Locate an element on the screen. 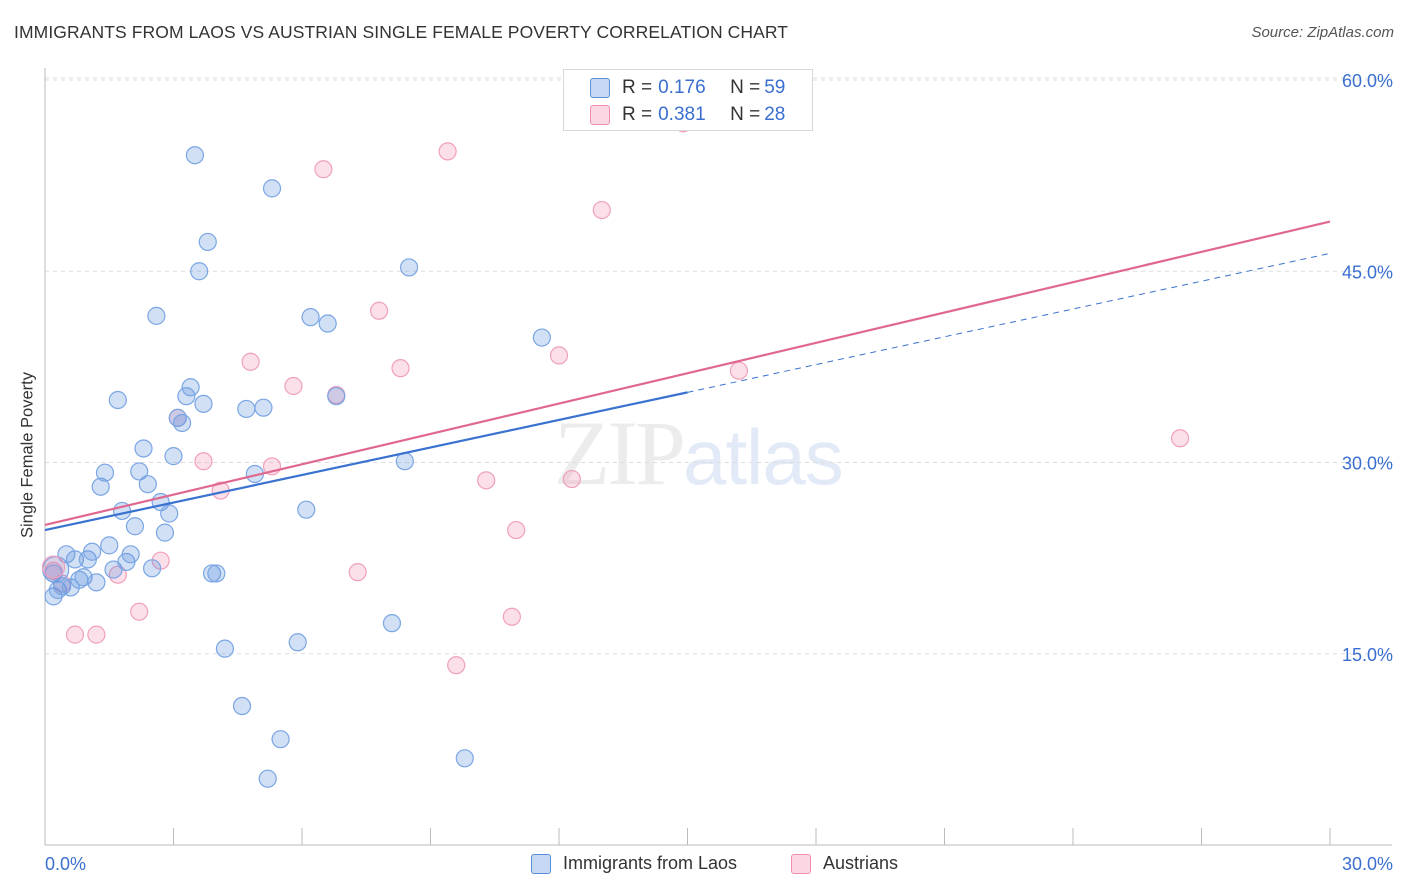  stats-swatch-pink is located at coordinates (600, 115).